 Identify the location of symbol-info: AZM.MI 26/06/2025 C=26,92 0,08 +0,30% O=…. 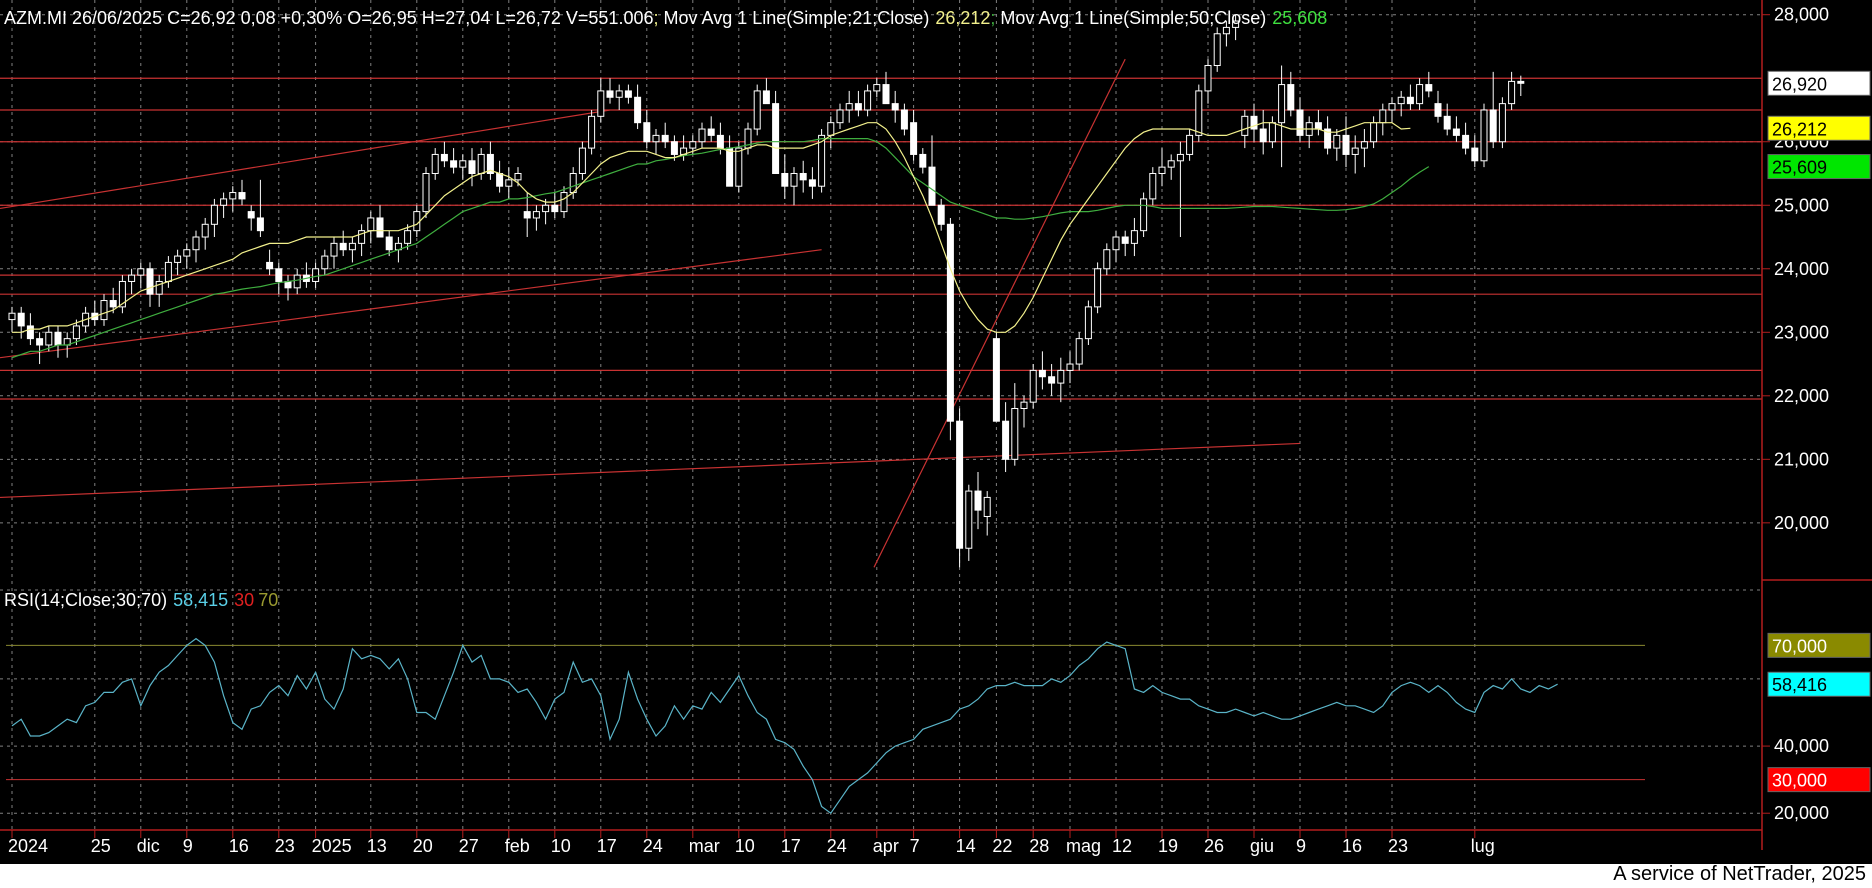
(329, 18).